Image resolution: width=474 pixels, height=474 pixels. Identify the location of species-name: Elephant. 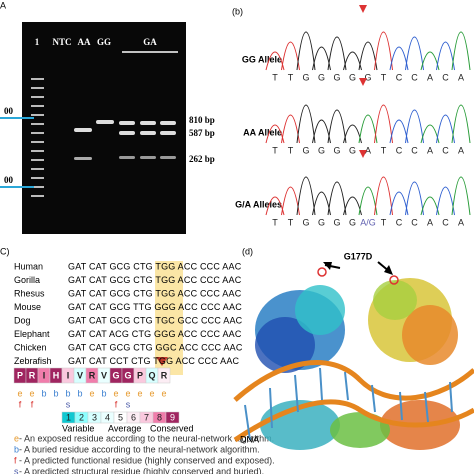
(32, 334).